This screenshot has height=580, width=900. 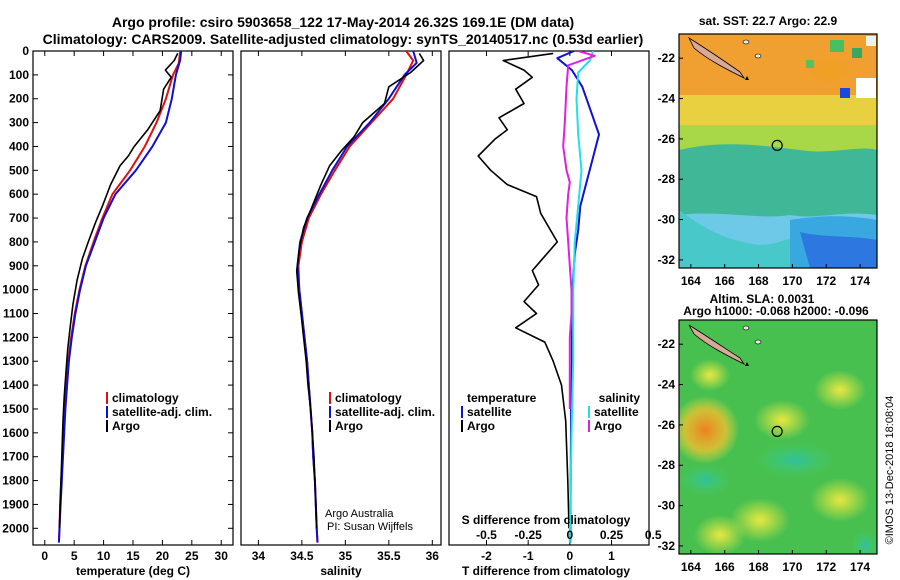 What do you see at coordinates (15, 337) in the screenshot?
I see `depth-tick-label: 1200` at bounding box center [15, 337].